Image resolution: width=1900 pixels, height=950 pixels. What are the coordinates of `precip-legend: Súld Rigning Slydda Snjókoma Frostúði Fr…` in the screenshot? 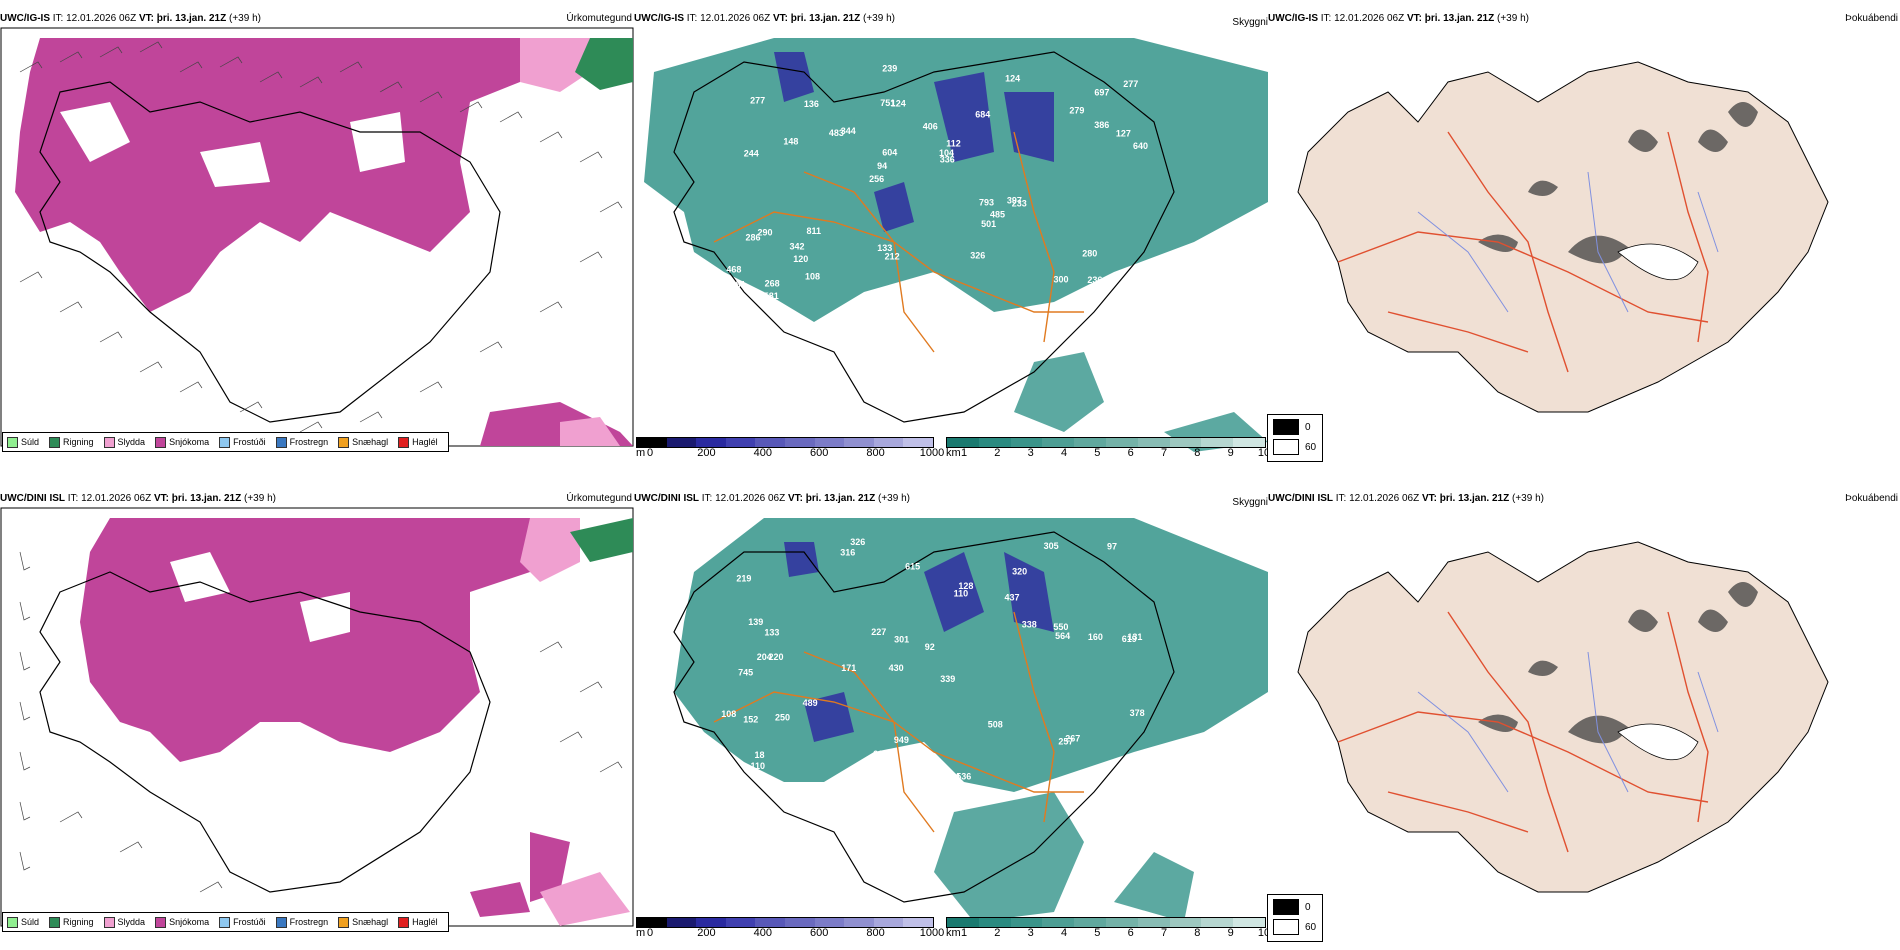 It's located at (225, 442).